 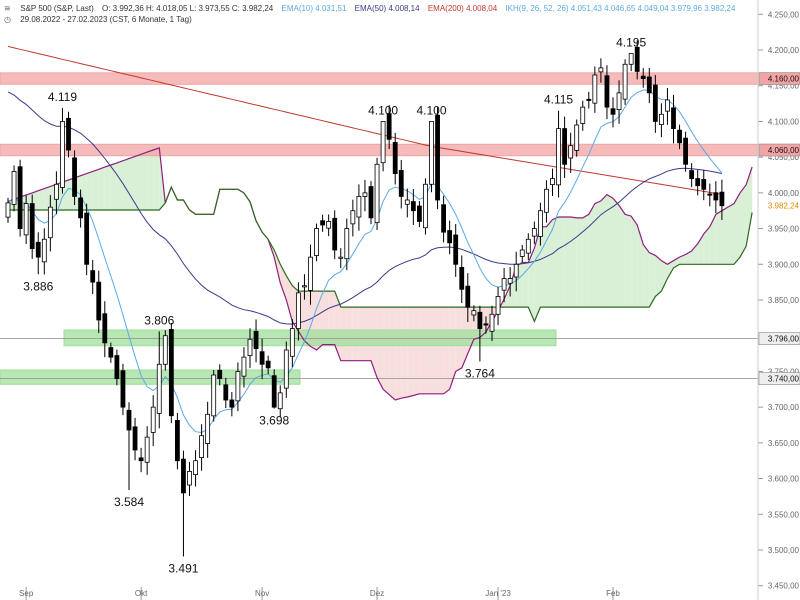 What do you see at coordinates (314, 8) in the screenshot?
I see `legend-ema10: EMA(10) 4.031,51` at bounding box center [314, 8].